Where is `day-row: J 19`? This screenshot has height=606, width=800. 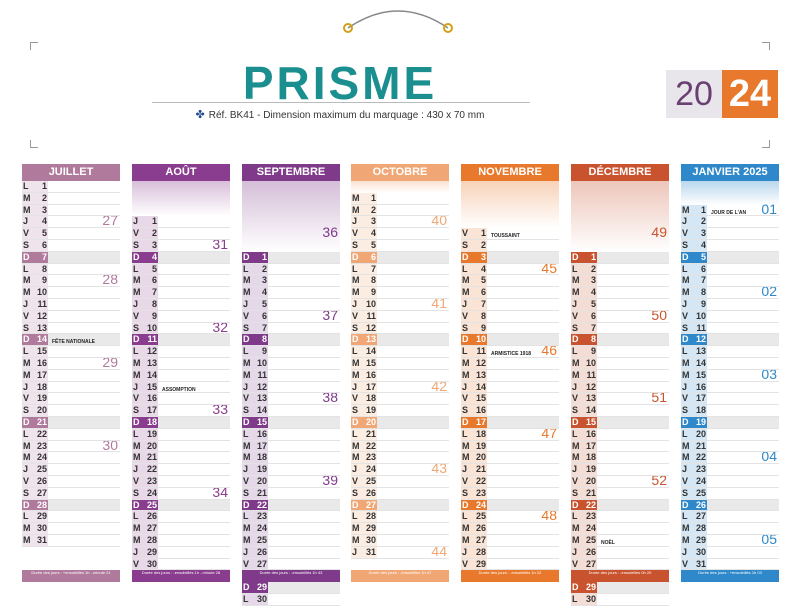
day-row: J 19 is located at coordinates (291, 470).